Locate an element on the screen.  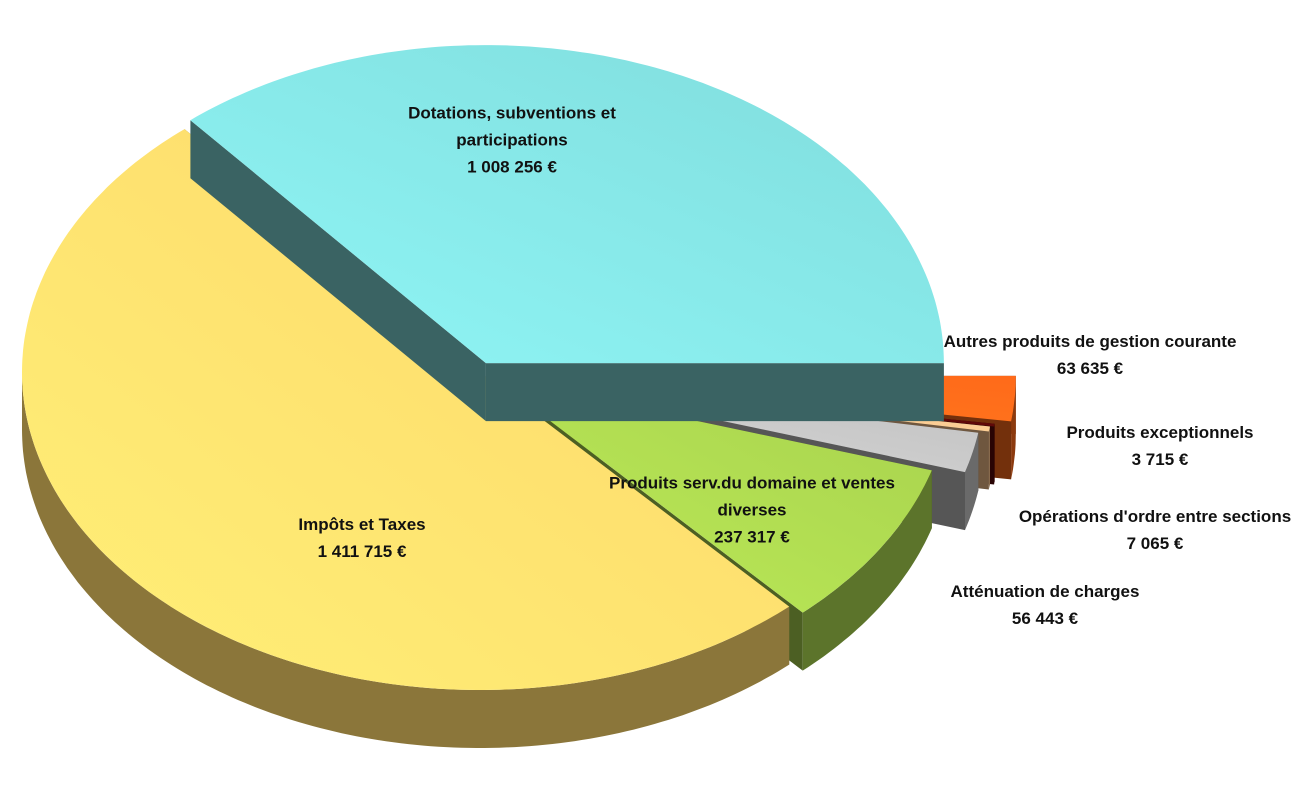
category-label: Produits exceptionnels is located at coordinates (1160, 432).